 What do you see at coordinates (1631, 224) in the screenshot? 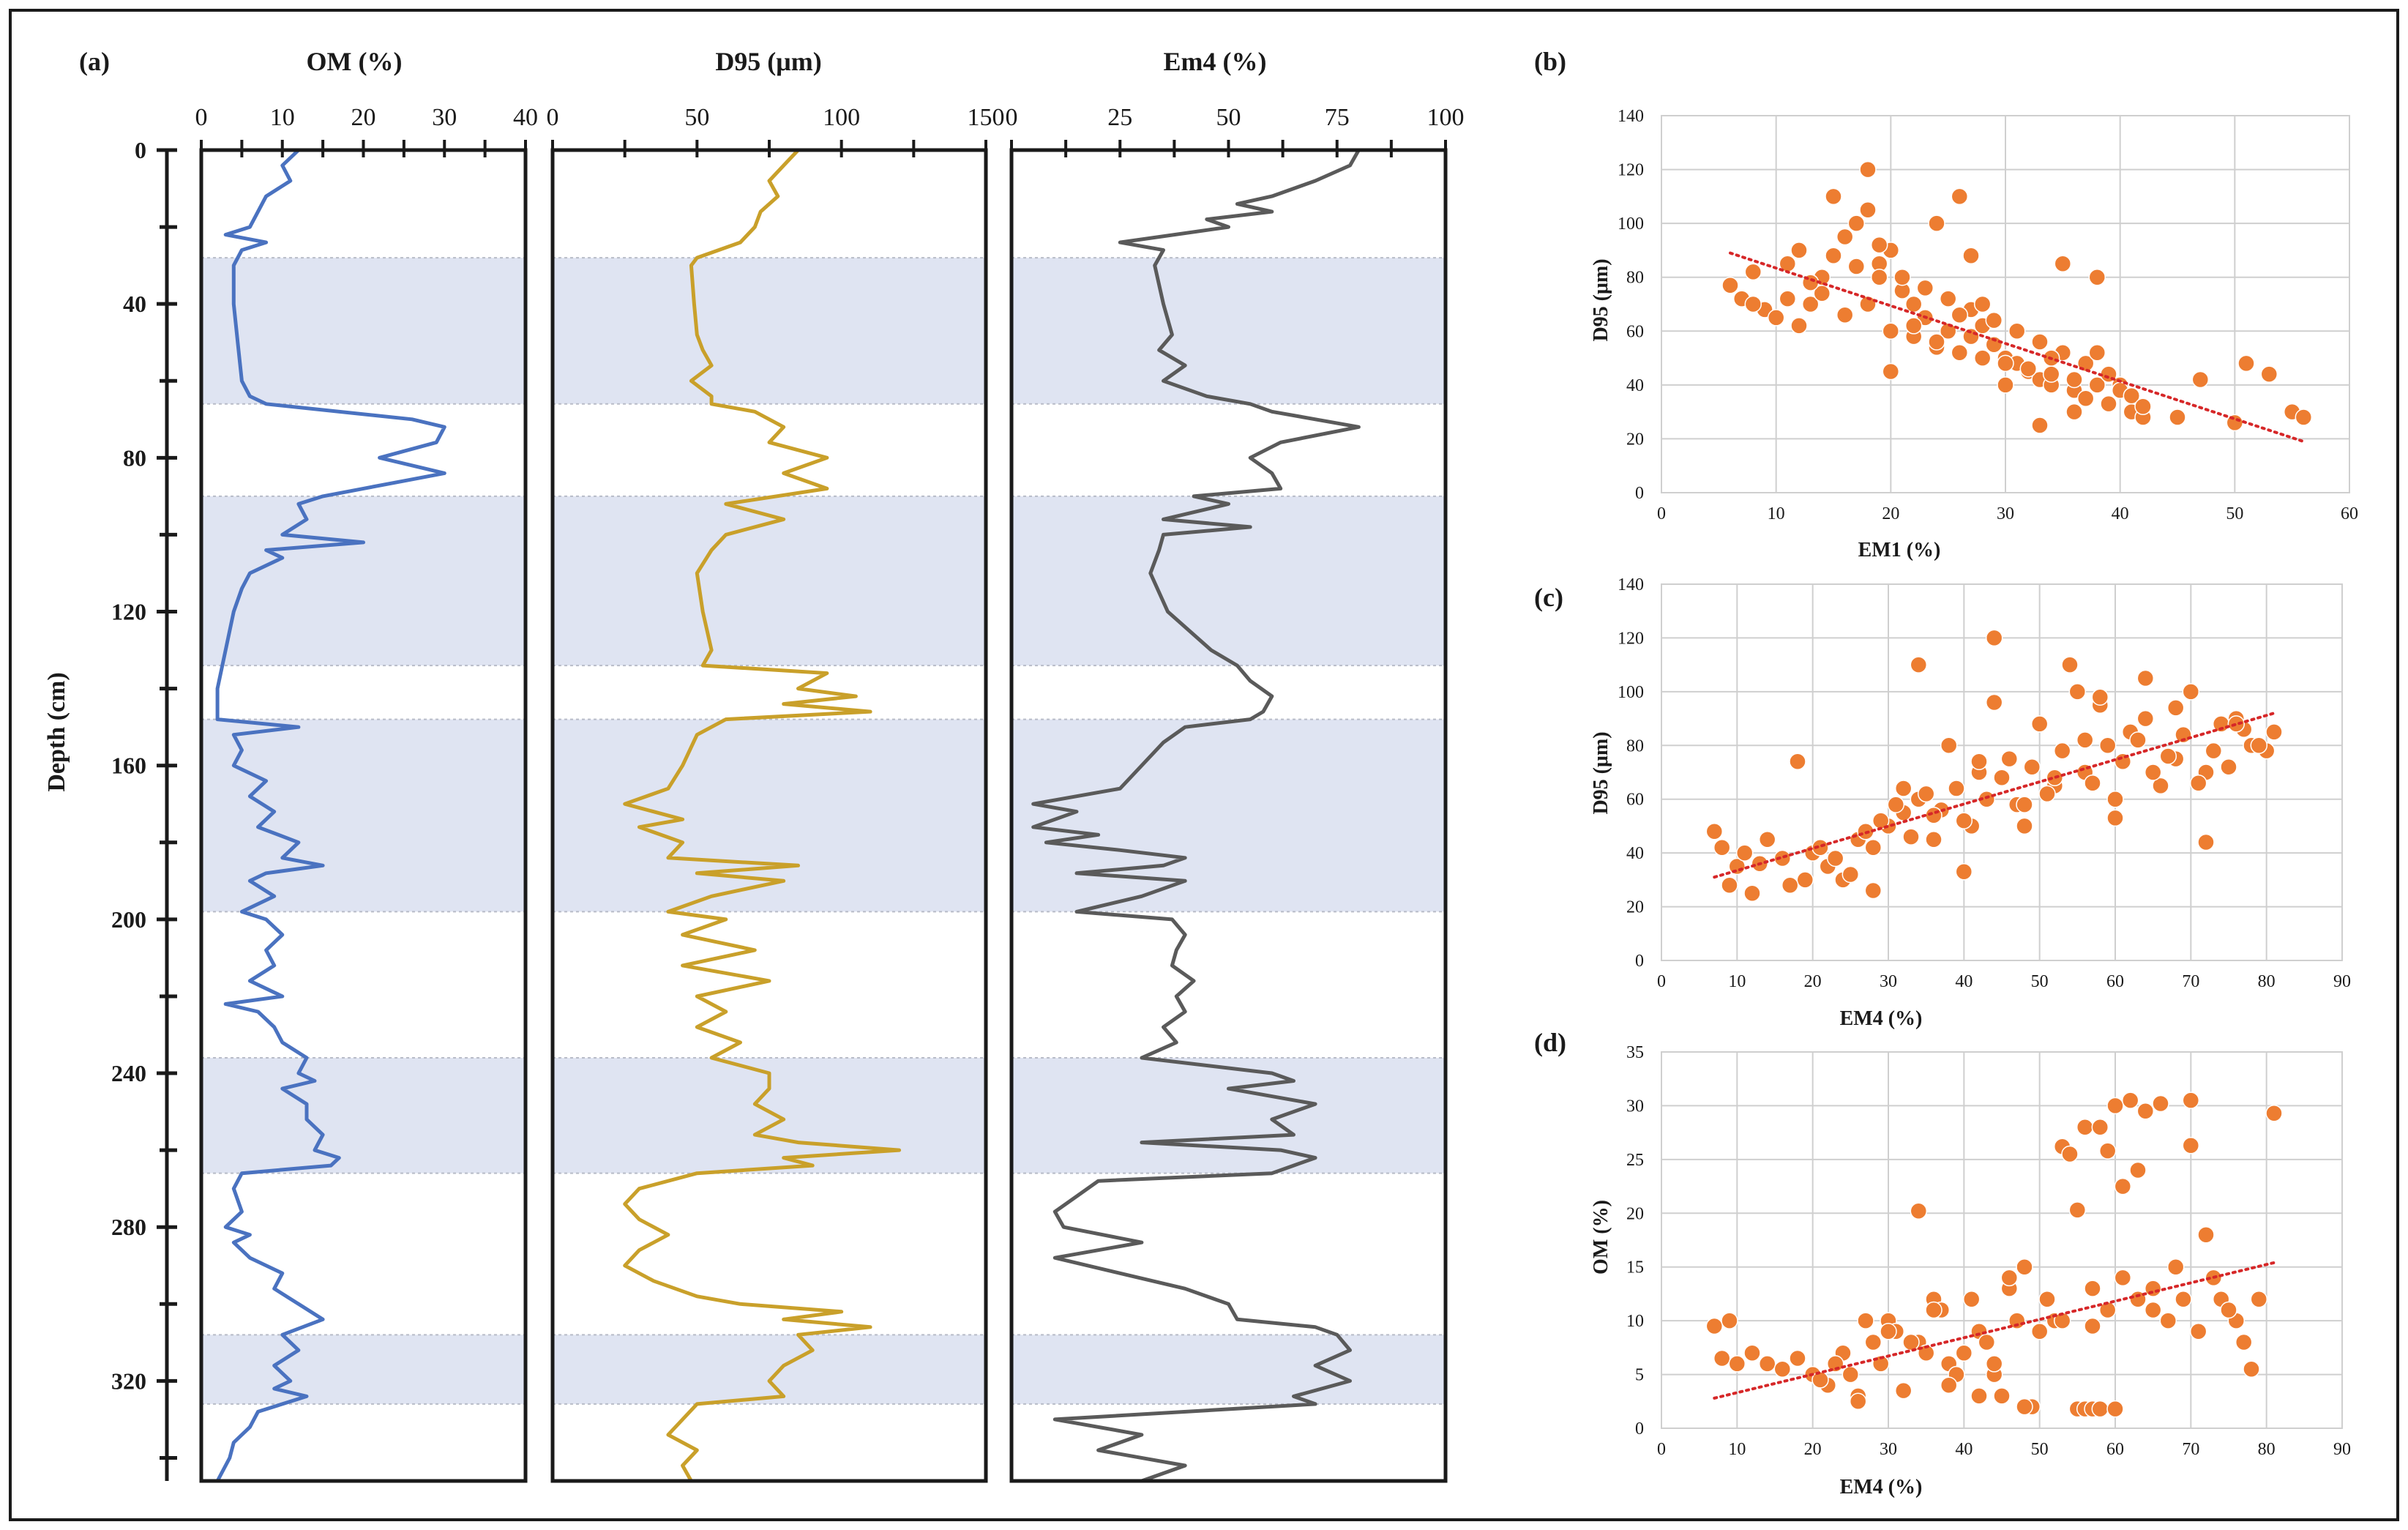
I see `scatter-b-ytick-label: 100` at bounding box center [1631, 224].